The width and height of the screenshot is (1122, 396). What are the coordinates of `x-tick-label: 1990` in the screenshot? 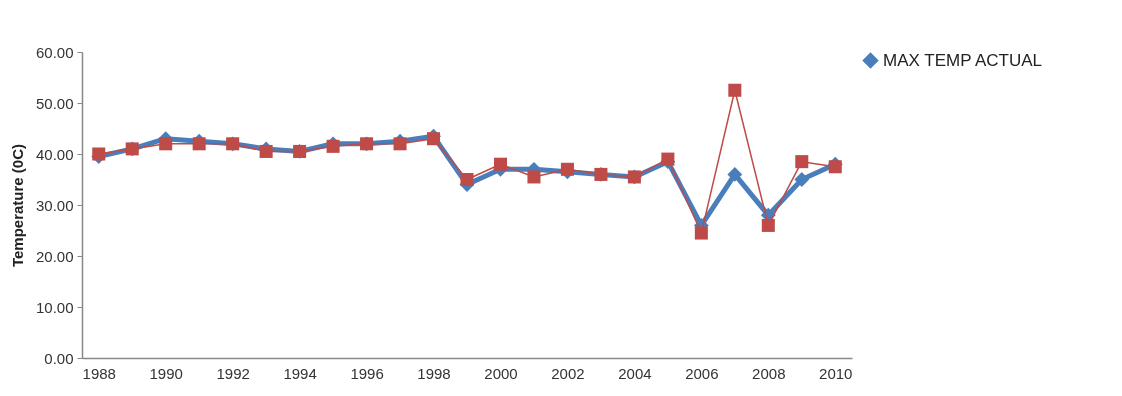 It's located at (166, 373).